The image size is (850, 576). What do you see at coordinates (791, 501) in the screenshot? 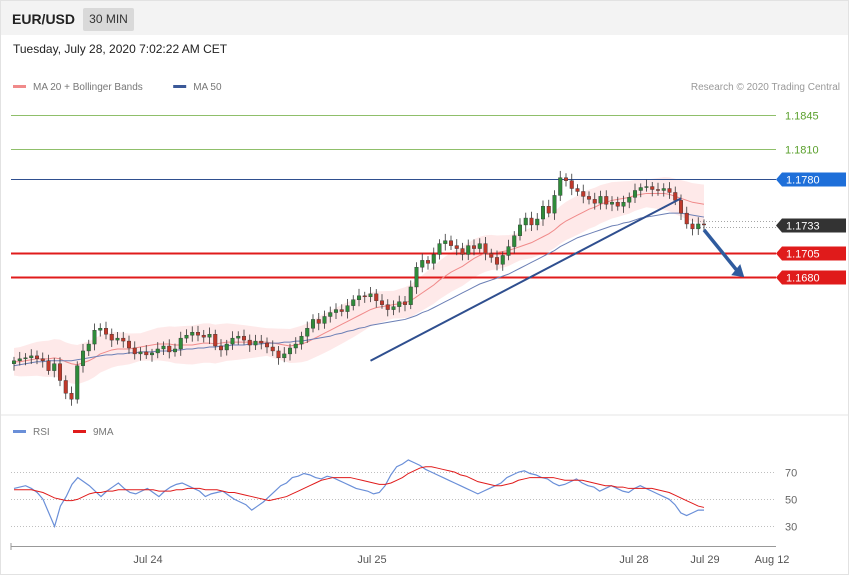
I see `rsi-tick-1: 50` at bounding box center [791, 501].